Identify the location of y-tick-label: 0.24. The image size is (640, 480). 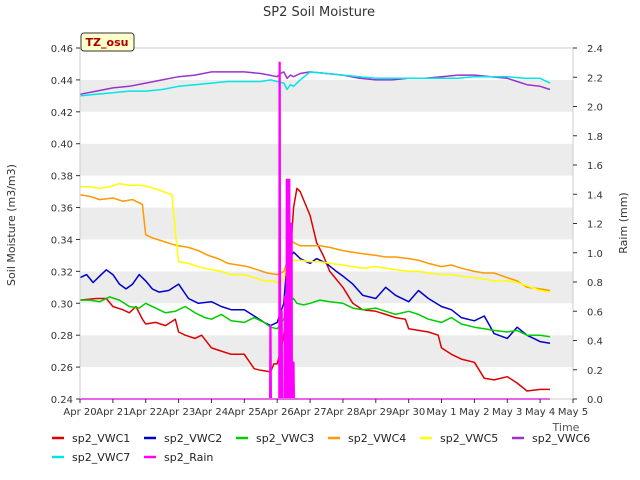
(62, 400).